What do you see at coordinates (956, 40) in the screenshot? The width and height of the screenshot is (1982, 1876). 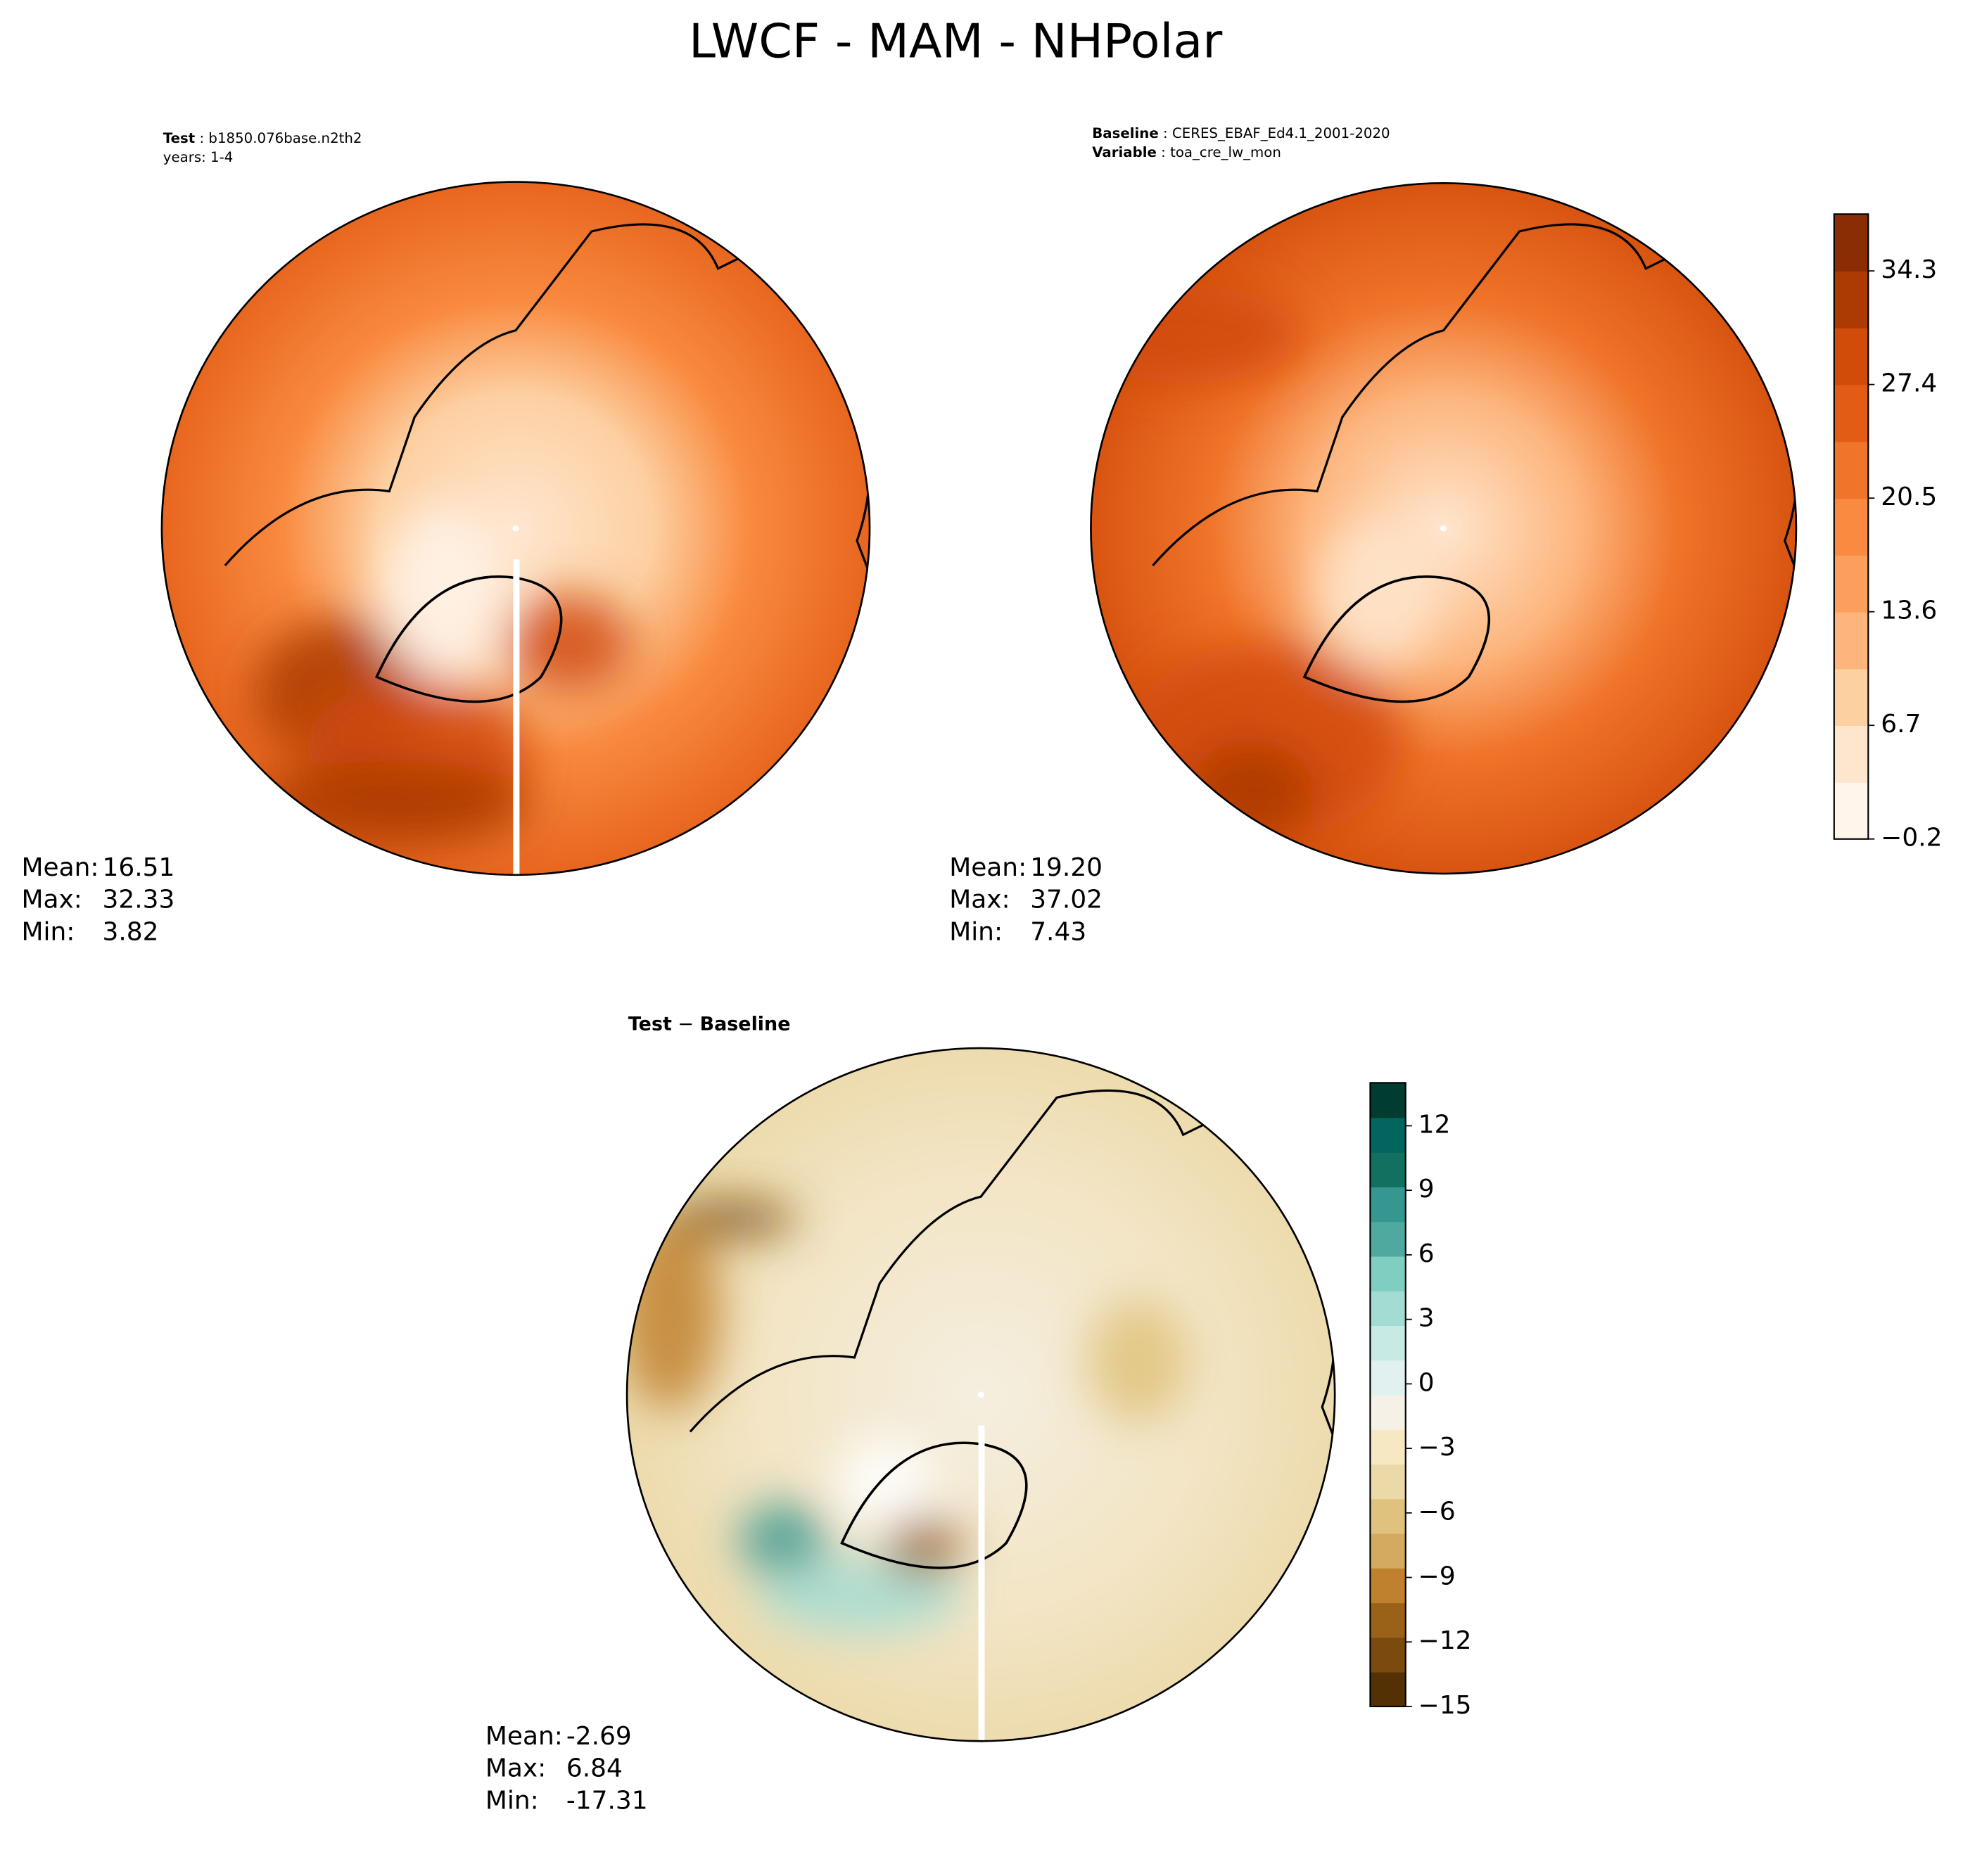 I see `figure-title: LWCF - MAM - NHPolar` at bounding box center [956, 40].